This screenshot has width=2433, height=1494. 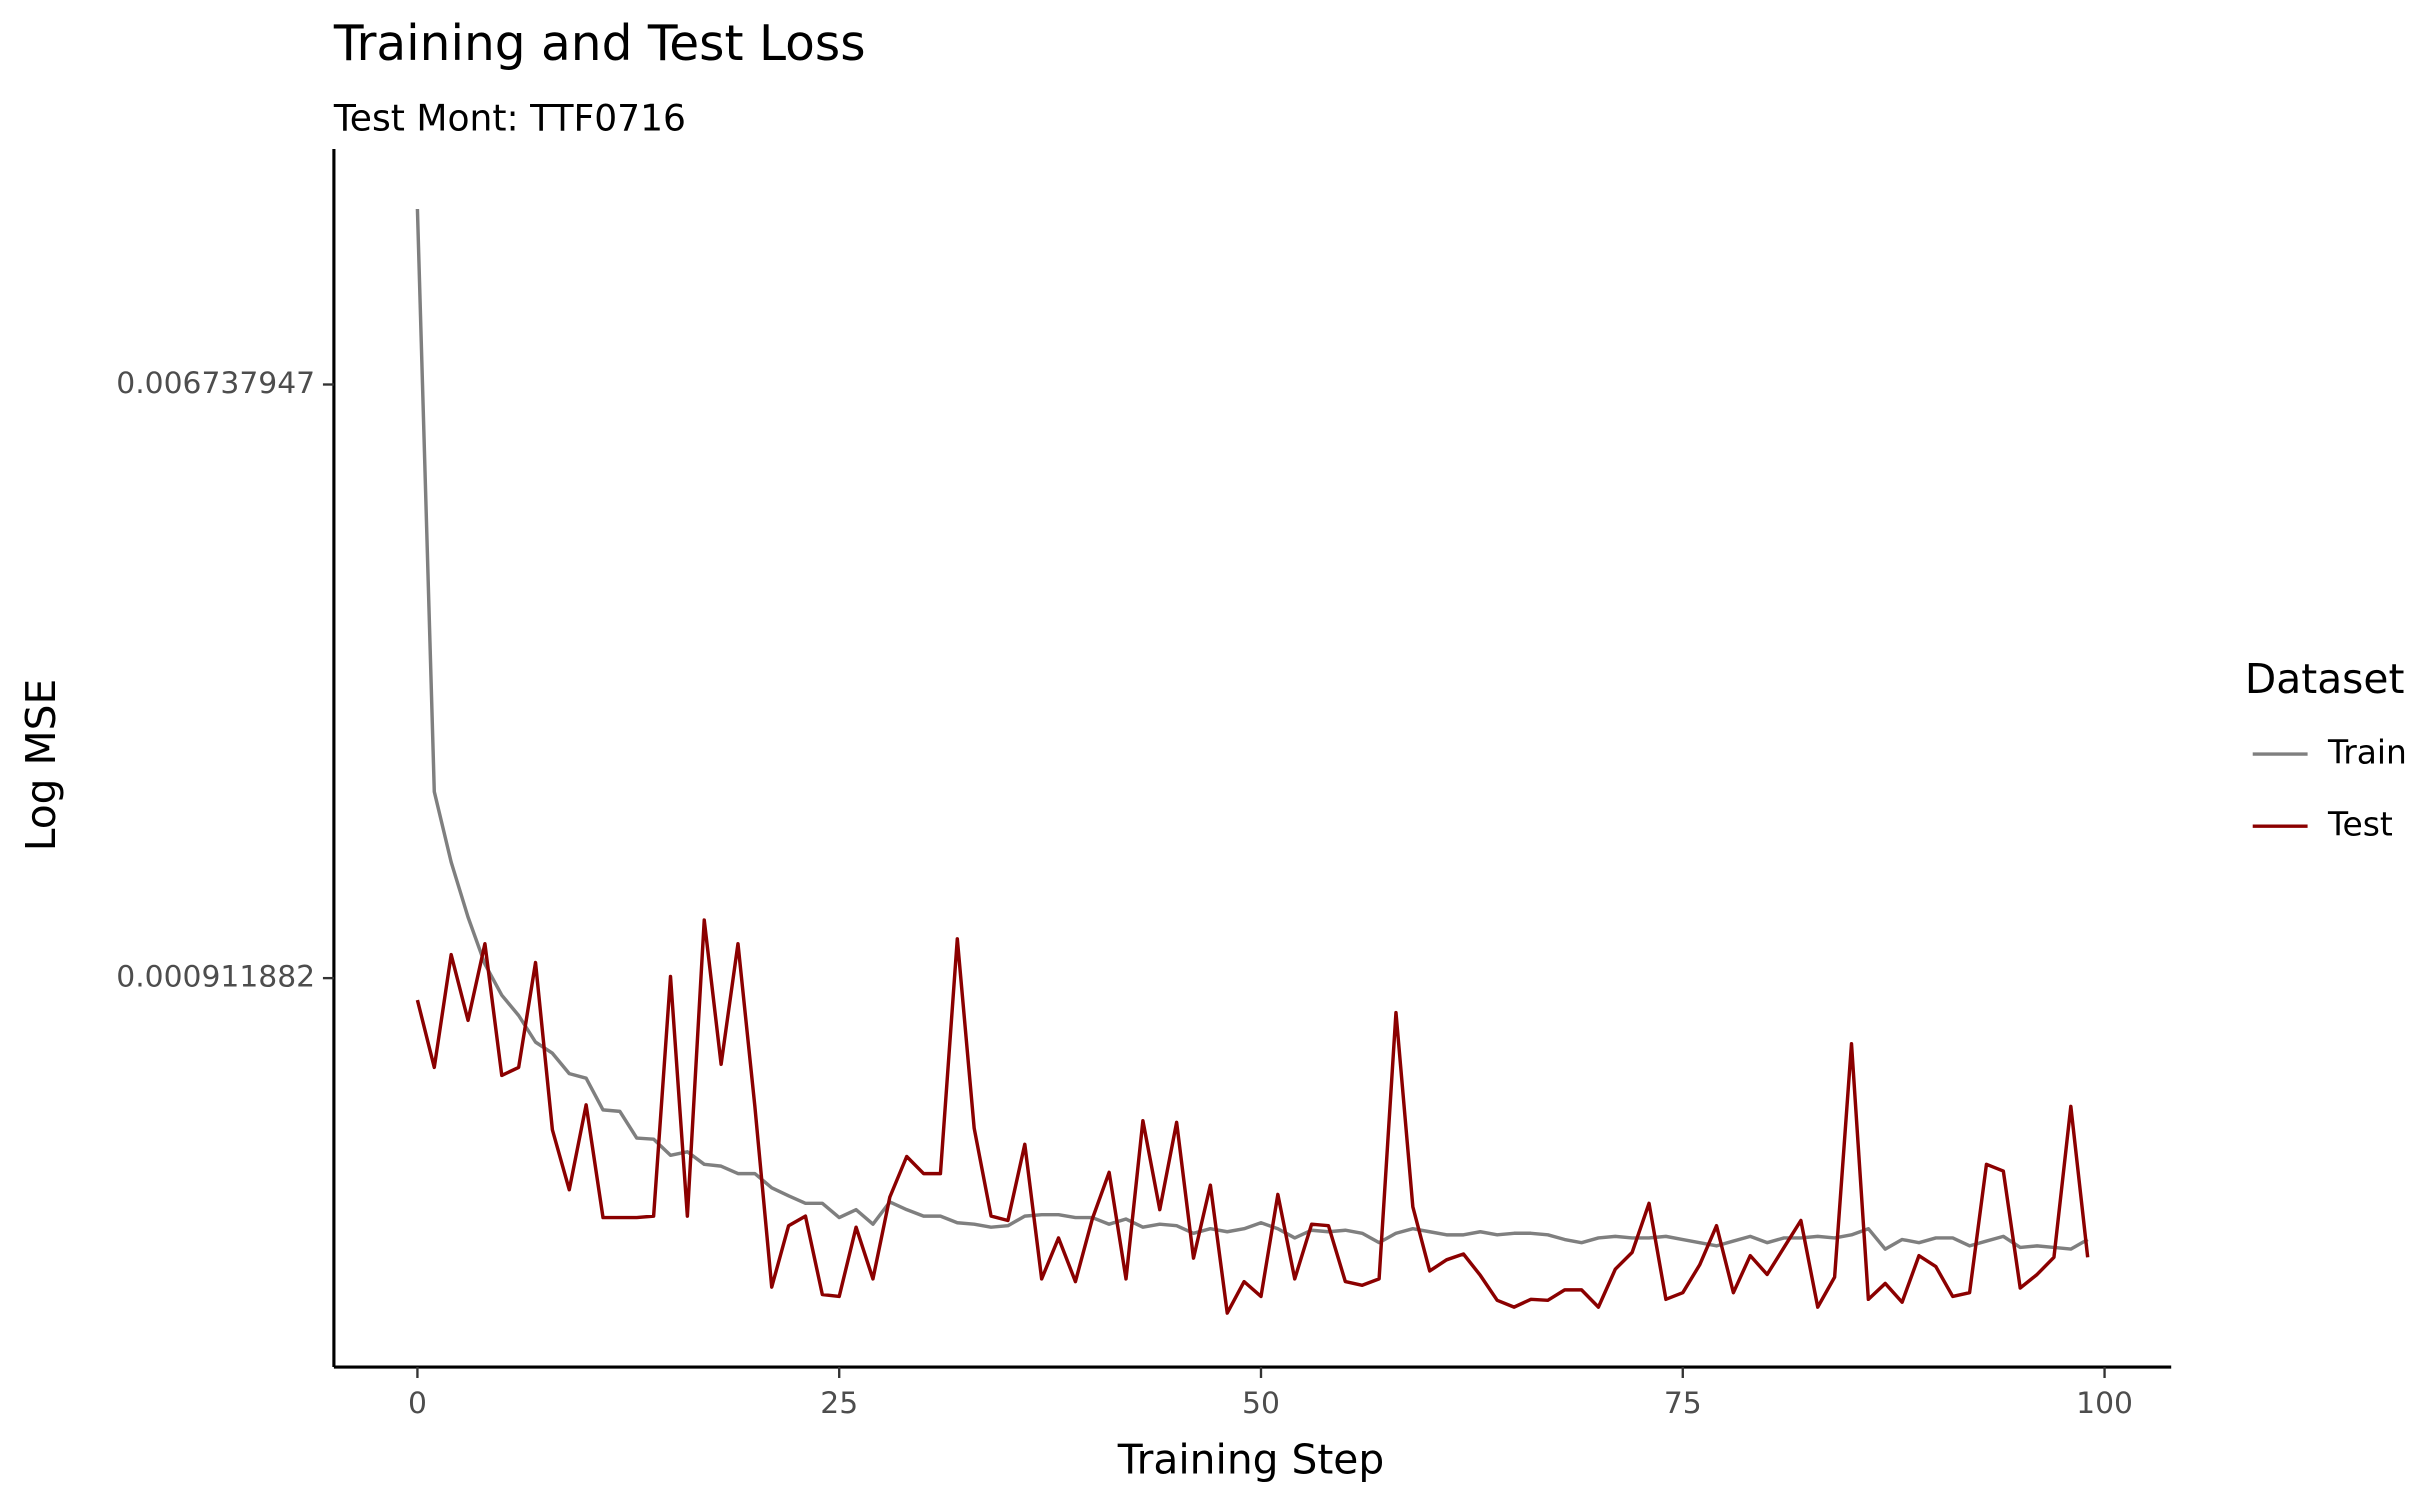 I want to click on chart-title: Training and Test Loss, so click(x=599, y=44).